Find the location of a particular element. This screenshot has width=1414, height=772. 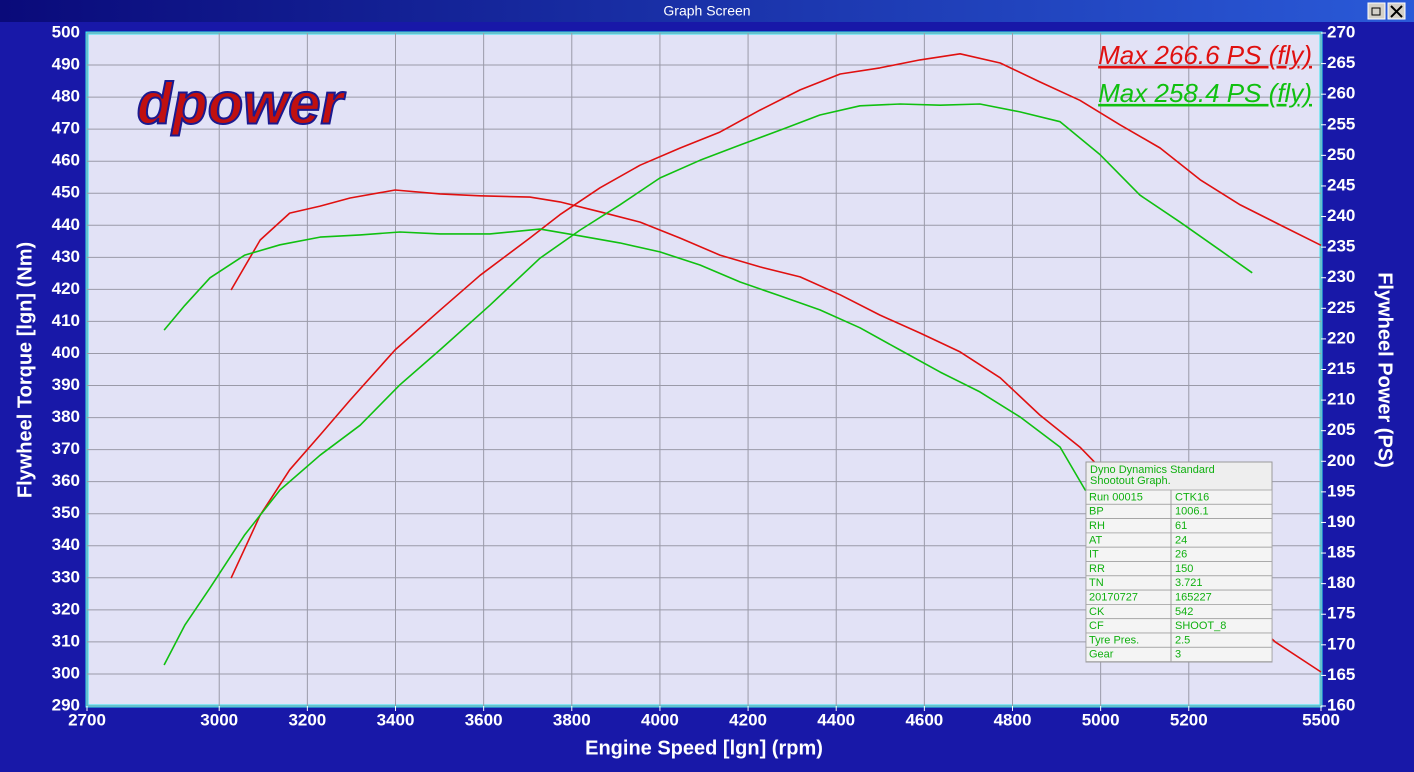

title-bar is located at coordinates (707, 11).